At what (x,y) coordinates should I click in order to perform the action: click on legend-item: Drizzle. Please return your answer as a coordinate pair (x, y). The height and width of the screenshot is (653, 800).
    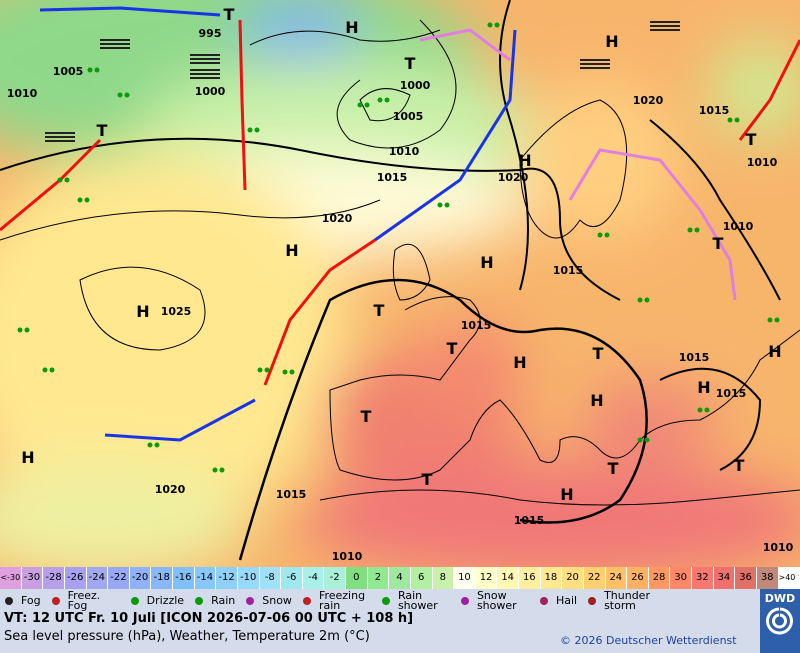
    Looking at the image, I should click on (158, 601).